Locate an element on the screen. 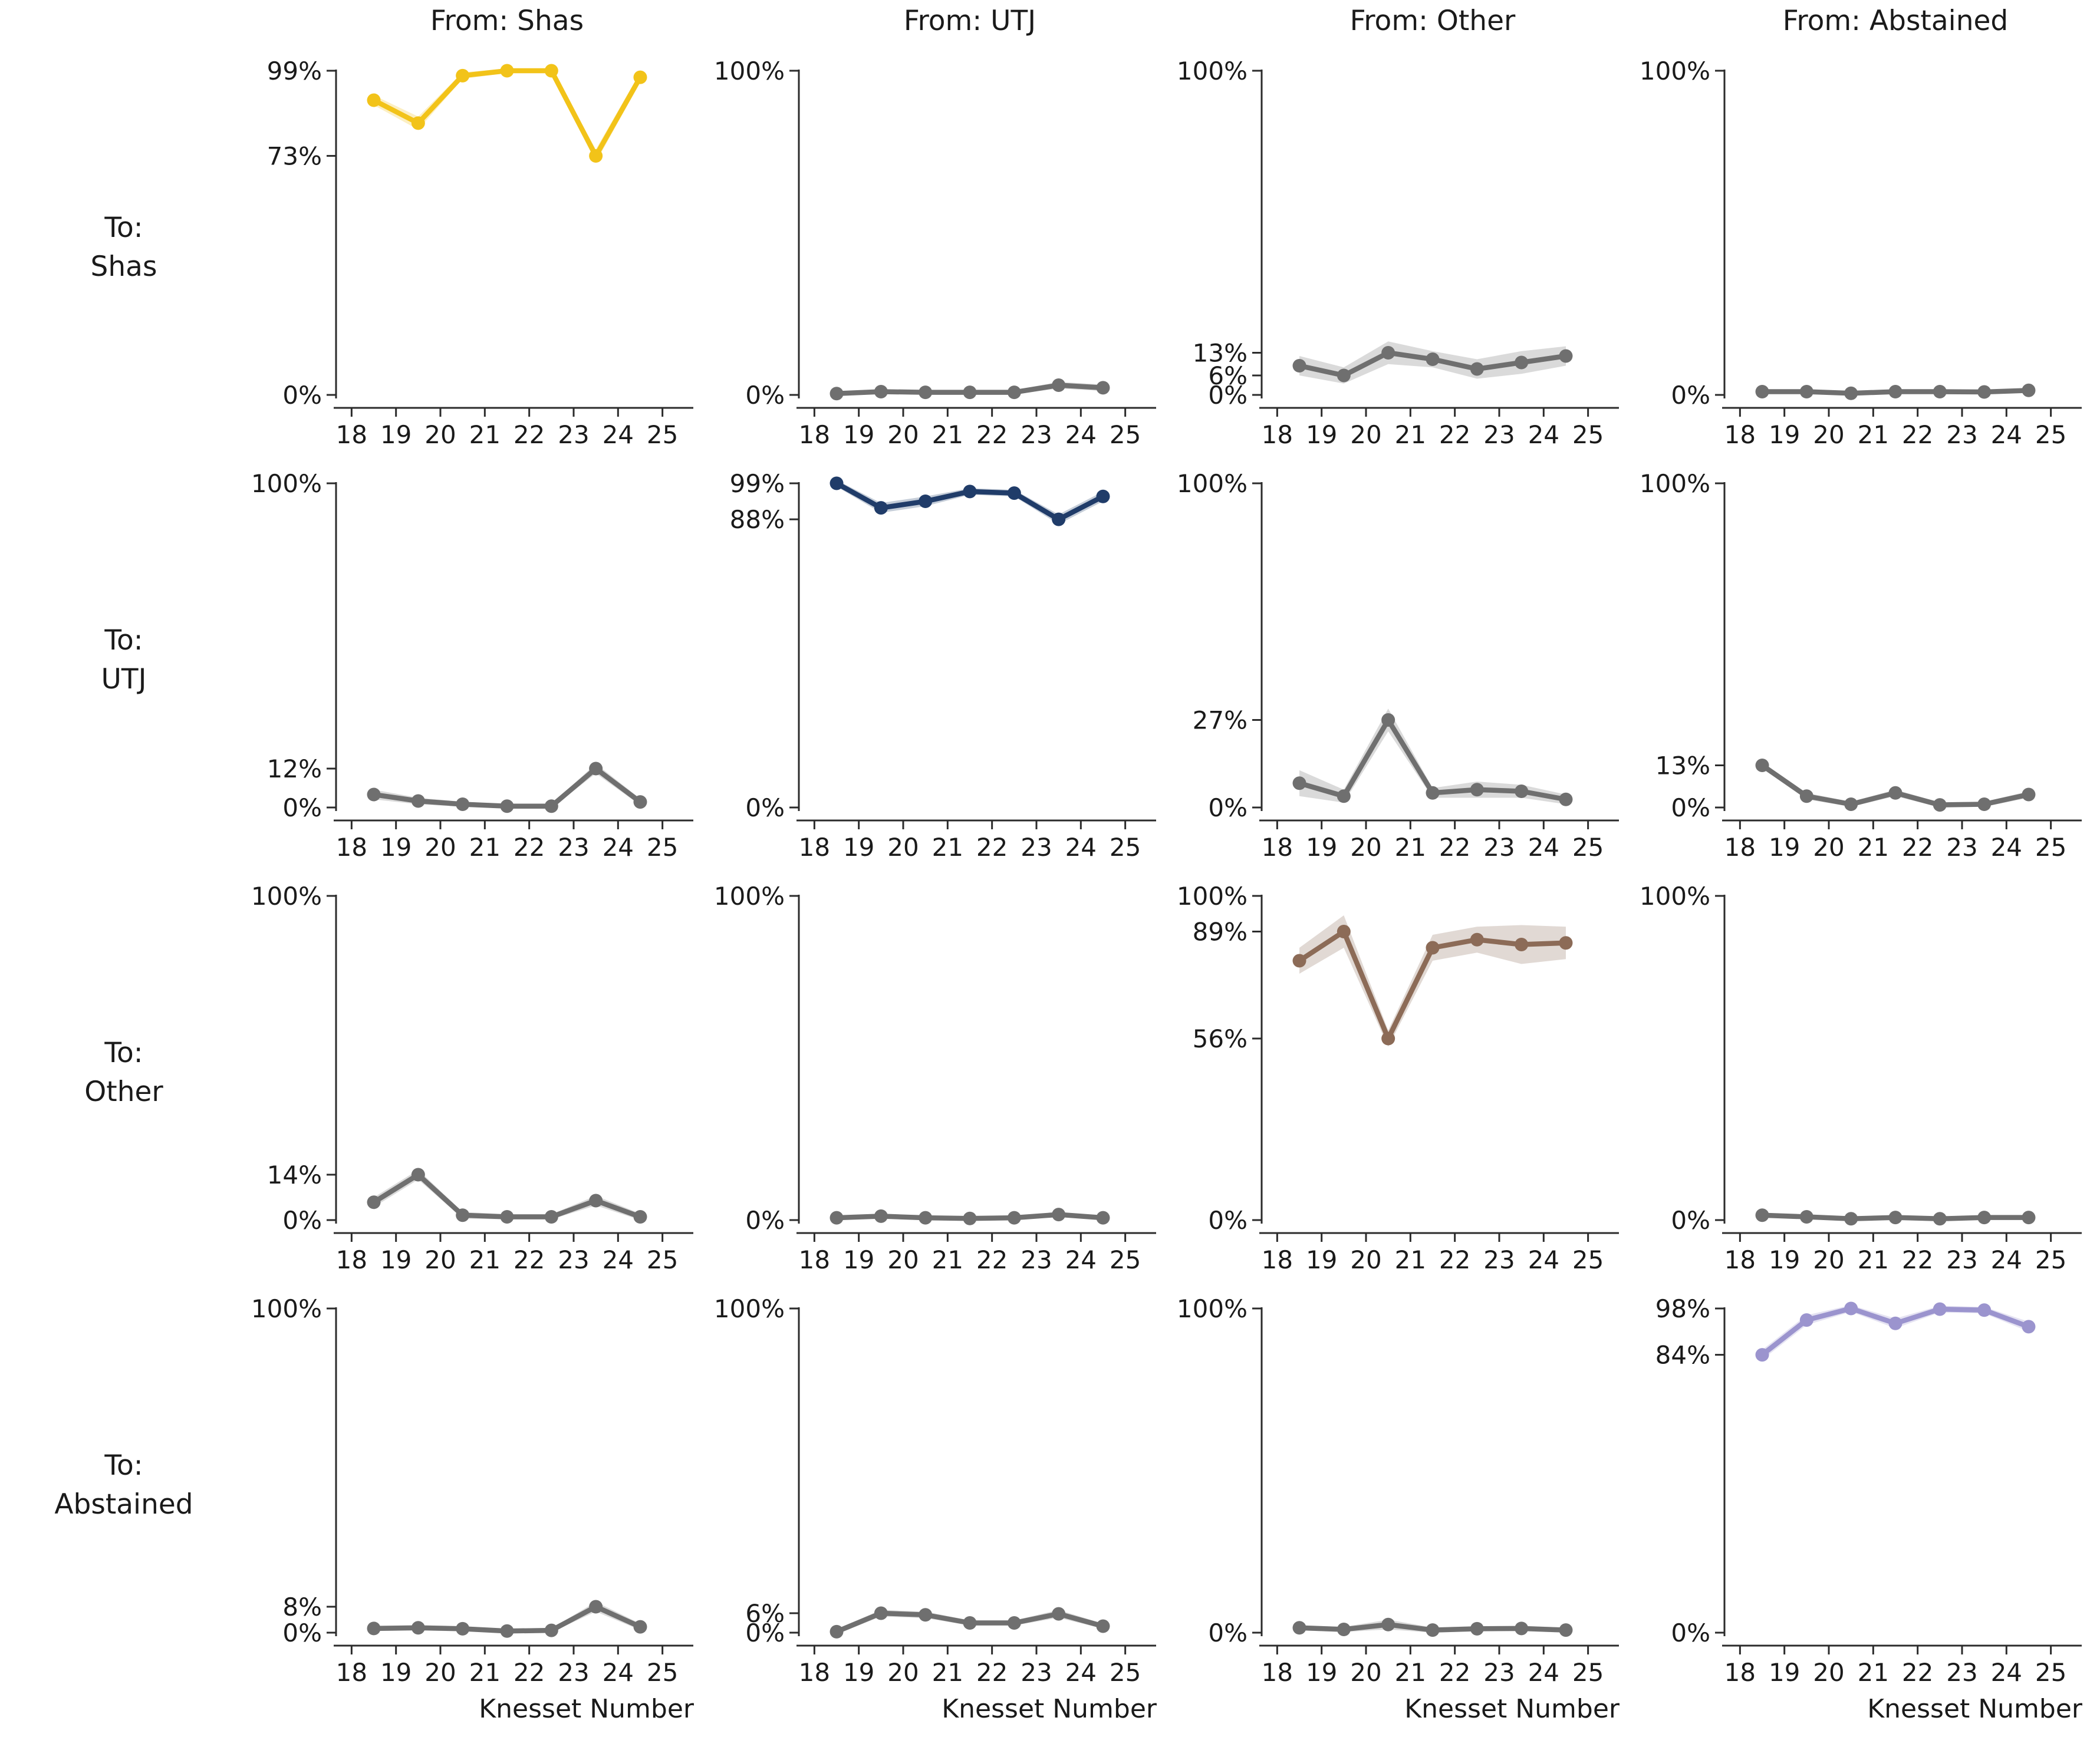  panel-from-utj-to-other: 100% 0% 18 19 20 21 22 23 24 25 is located at coordinates (941, 1072).